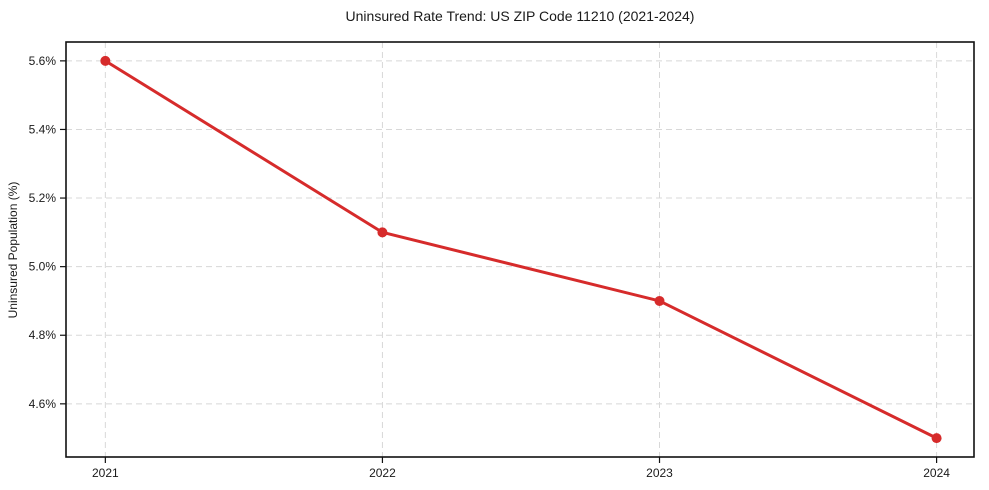 The image size is (989, 490). Describe the element at coordinates (382, 473) in the screenshot. I see `x-tick-label: 2022` at that location.